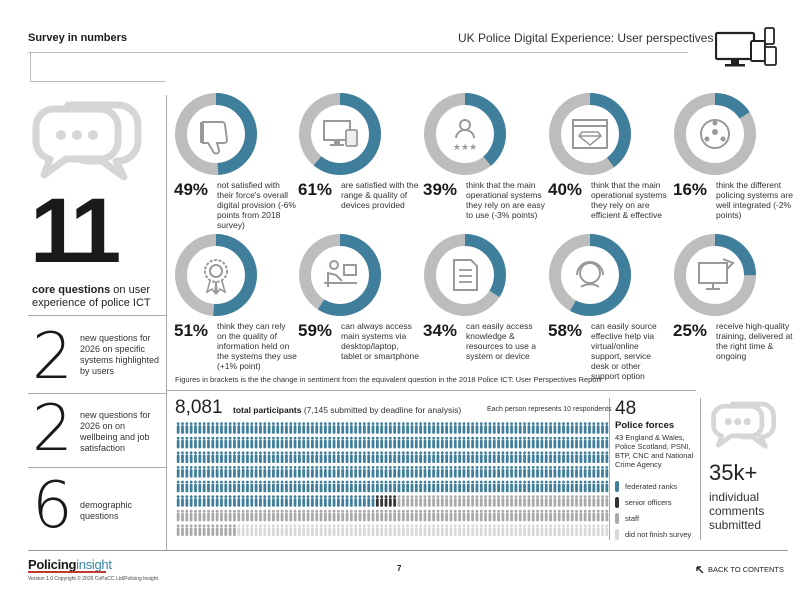  What do you see at coordinates (199, 407) in the screenshot?
I see `participants-count: 8,081` at bounding box center [199, 407].